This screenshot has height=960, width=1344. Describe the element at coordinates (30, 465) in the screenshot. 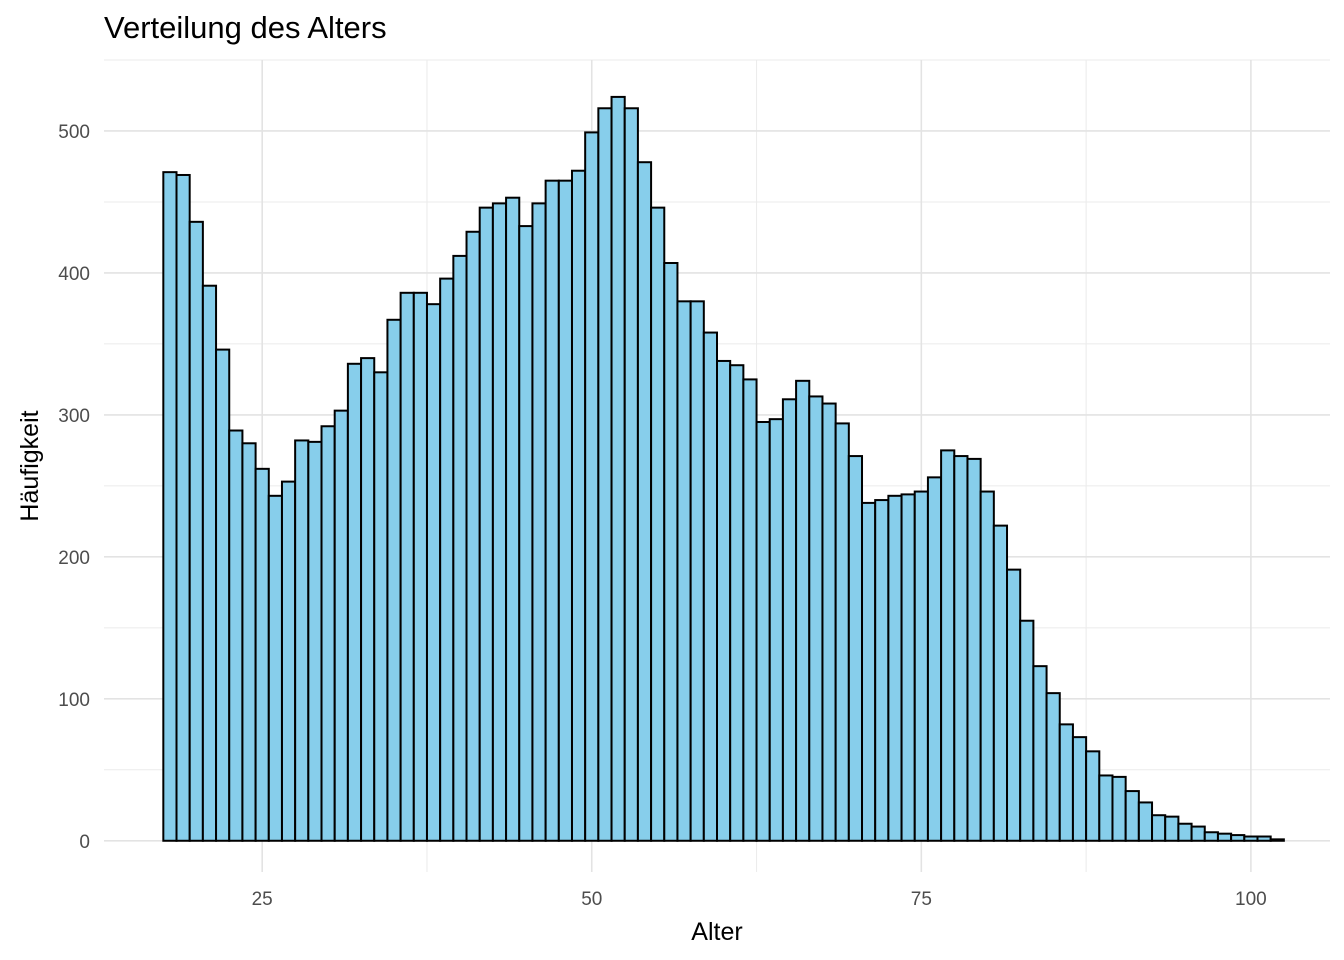

I see `y-axis-title: Häufigkeit` at that location.